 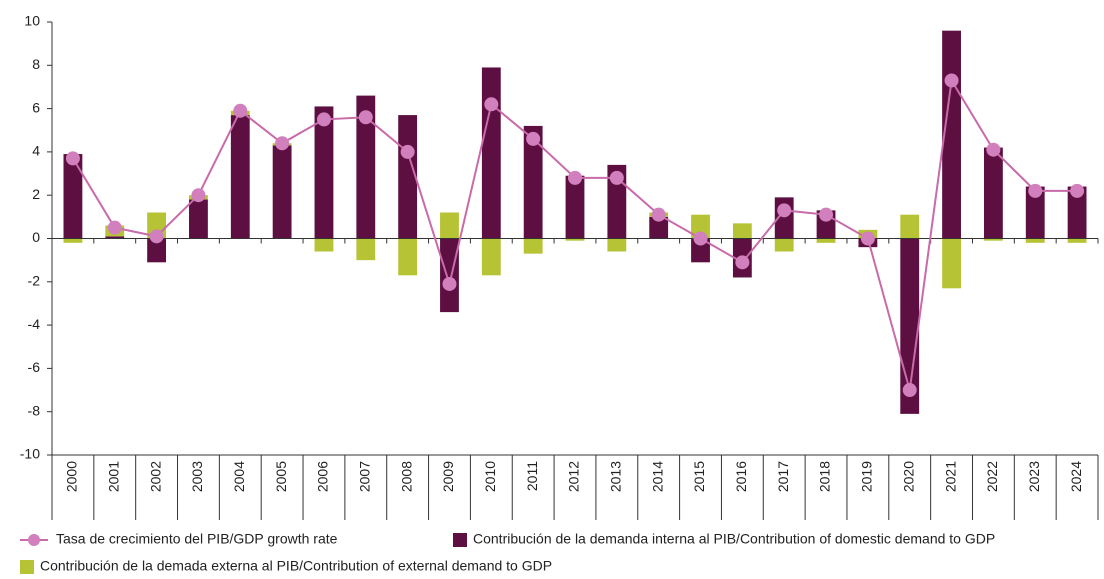 What do you see at coordinates (34, 281) in the screenshot?
I see `y-tick-label: -2` at bounding box center [34, 281].